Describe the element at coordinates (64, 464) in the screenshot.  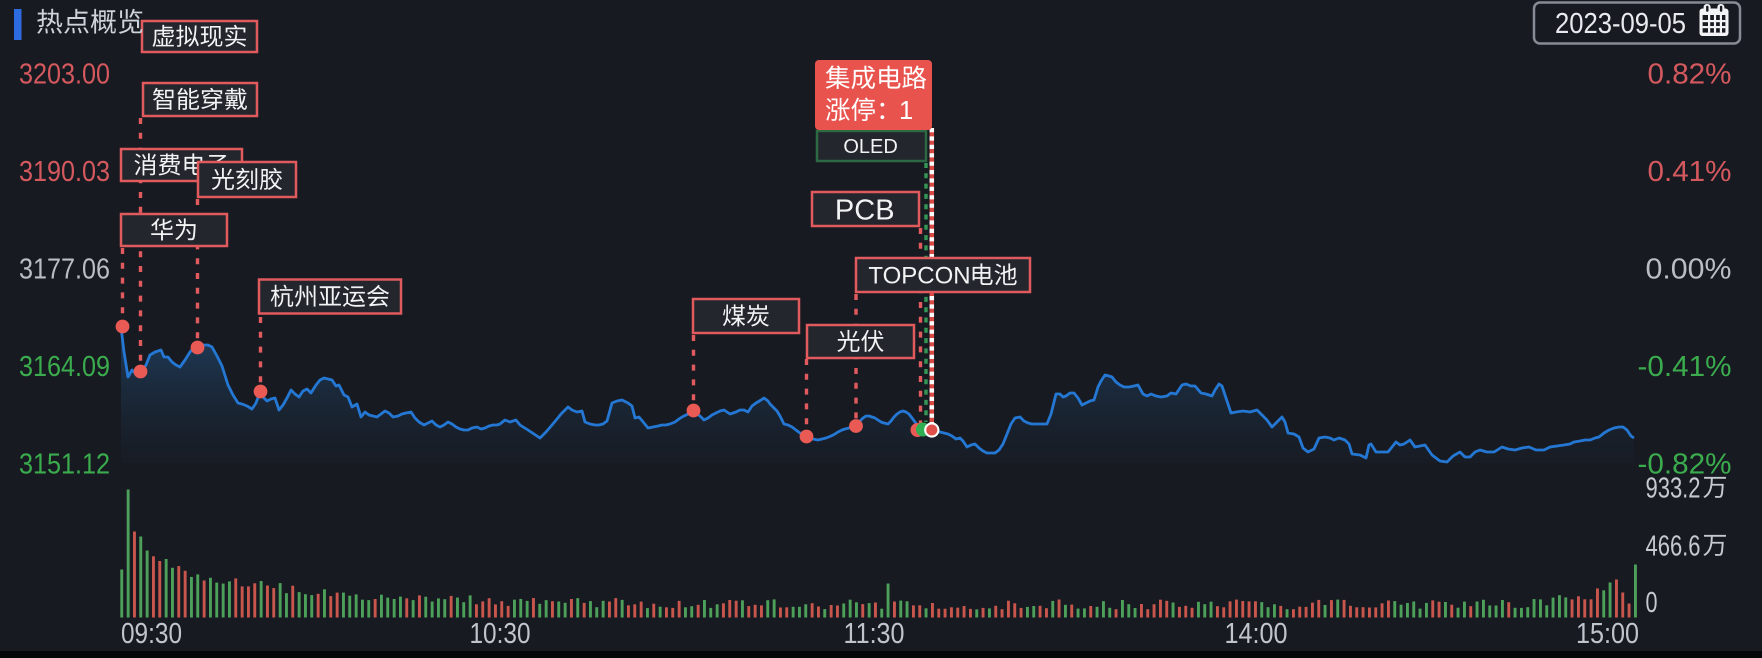
I see `svg-text: 3151.12` at that location.